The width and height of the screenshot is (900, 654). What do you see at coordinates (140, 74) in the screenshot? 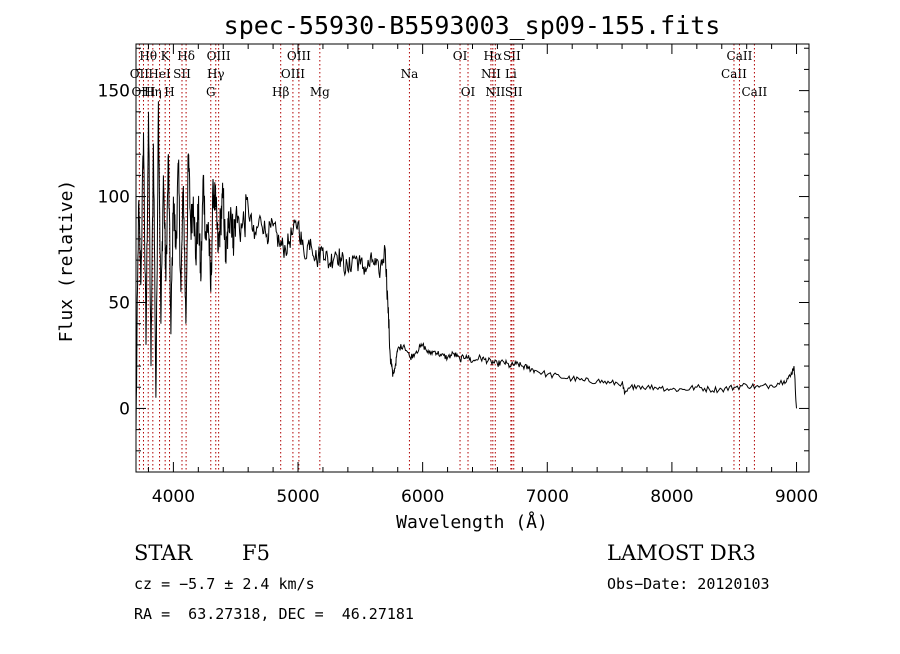
I see `line-marker-label-1: OII` at bounding box center [140, 74].